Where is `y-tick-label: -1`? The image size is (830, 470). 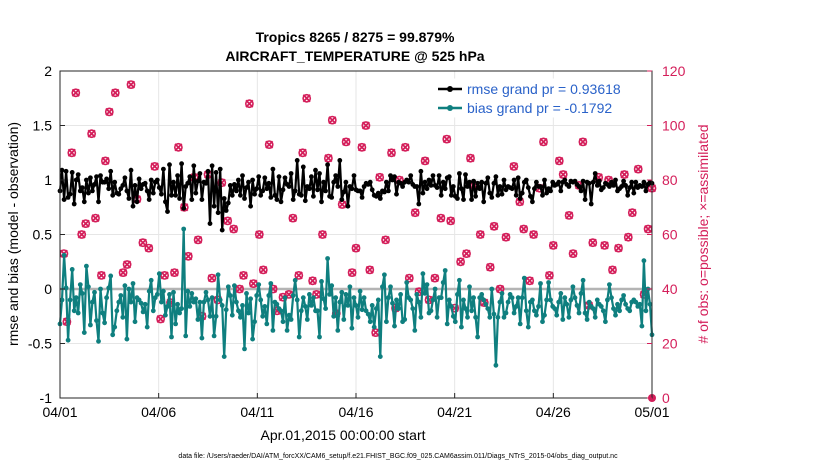 y-tick-label: -1 is located at coordinates (46, 398).